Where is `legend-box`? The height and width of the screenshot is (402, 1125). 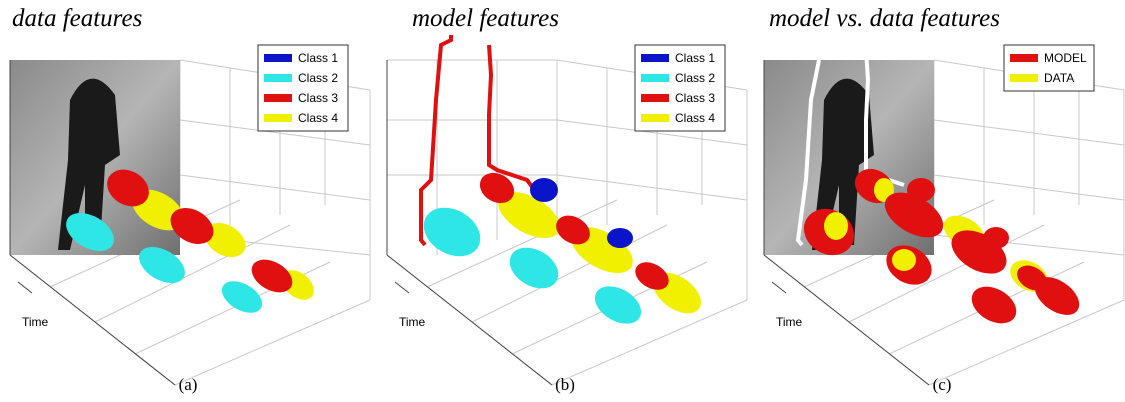 legend-box is located at coordinates (1049, 68).